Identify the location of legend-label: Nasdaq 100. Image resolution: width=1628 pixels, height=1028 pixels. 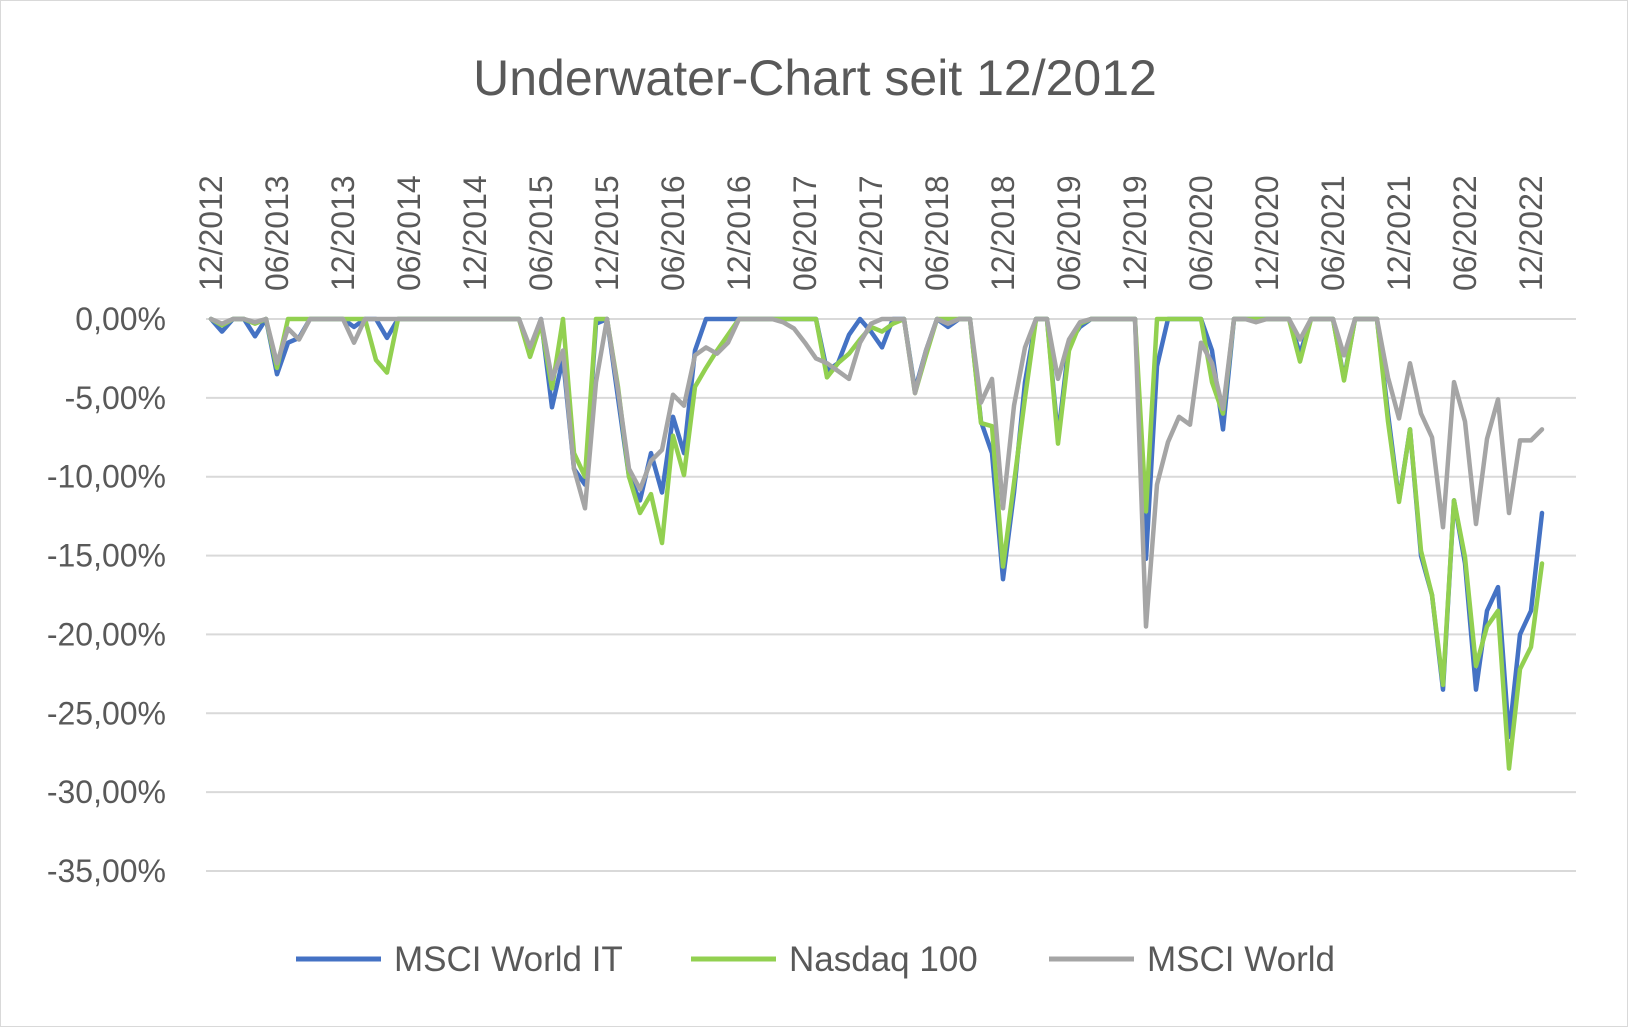
(883, 959).